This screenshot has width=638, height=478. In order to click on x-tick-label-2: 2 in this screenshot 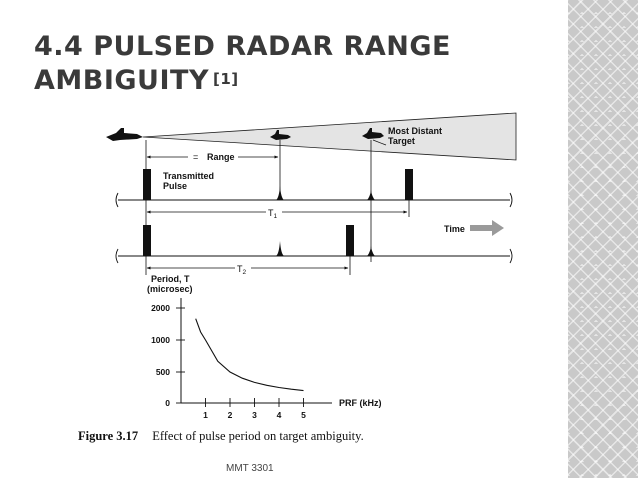, I will do `click(230, 415)`.